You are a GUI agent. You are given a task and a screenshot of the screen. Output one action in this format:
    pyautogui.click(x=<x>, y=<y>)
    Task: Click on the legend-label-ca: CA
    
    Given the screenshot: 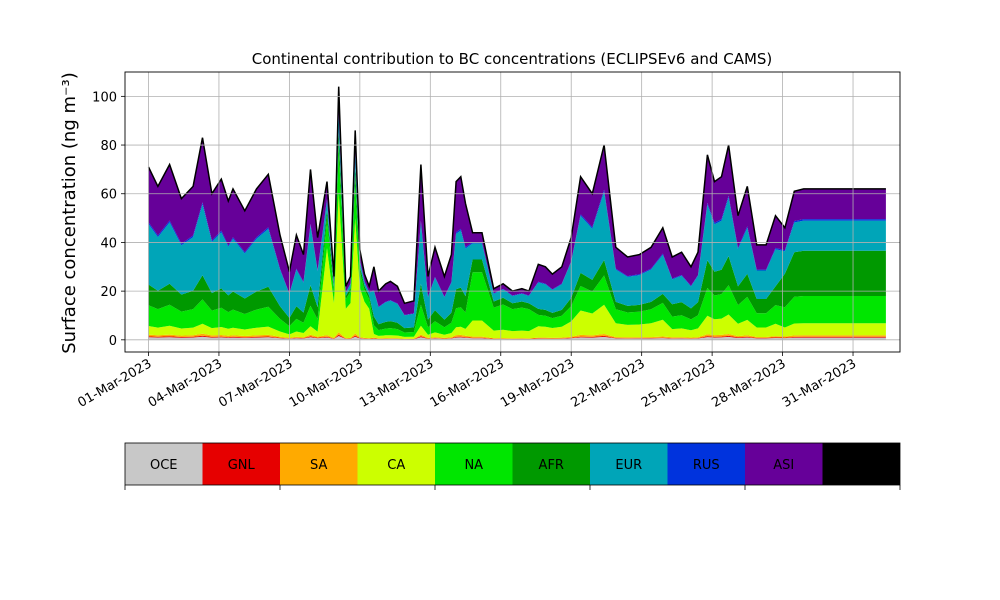 What is the action you would take?
    pyautogui.click(x=396, y=465)
    